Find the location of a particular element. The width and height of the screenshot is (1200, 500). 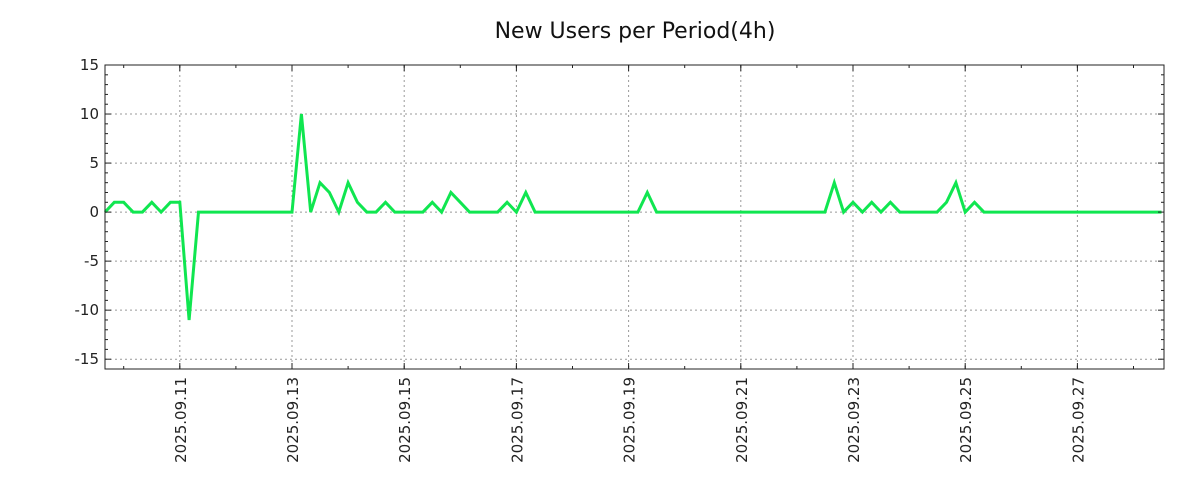

x-tick-label: 2025.09.11 is located at coordinates (181, 420).